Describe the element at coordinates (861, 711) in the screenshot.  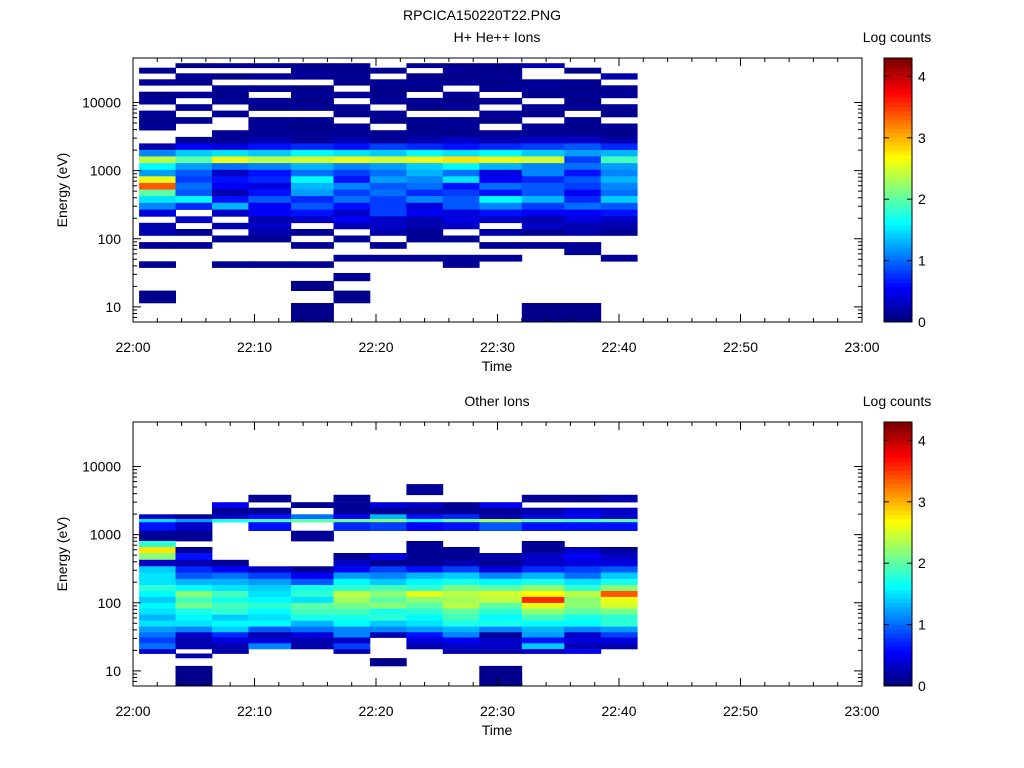
I see `x-tick-label: 23:00` at that location.